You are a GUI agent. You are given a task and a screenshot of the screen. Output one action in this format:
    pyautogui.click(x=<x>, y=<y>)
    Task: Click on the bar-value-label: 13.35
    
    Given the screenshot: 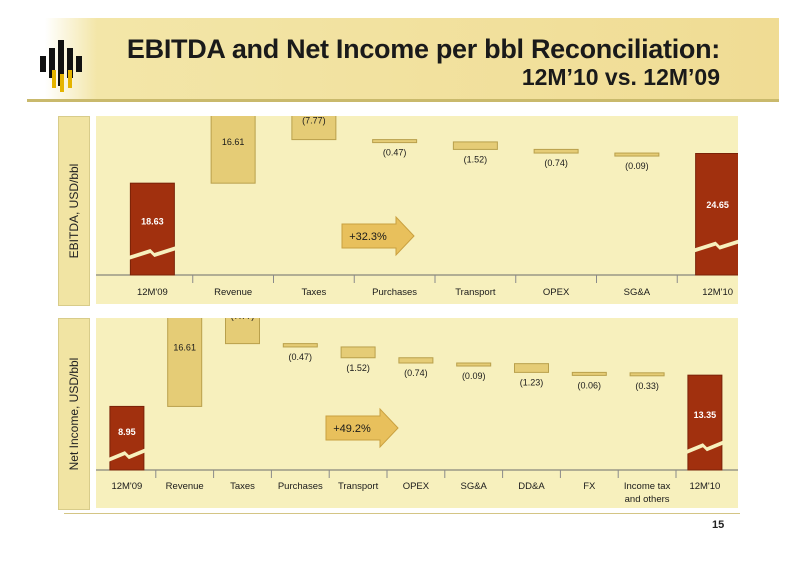 What is the action you would take?
    pyautogui.click(x=705, y=415)
    